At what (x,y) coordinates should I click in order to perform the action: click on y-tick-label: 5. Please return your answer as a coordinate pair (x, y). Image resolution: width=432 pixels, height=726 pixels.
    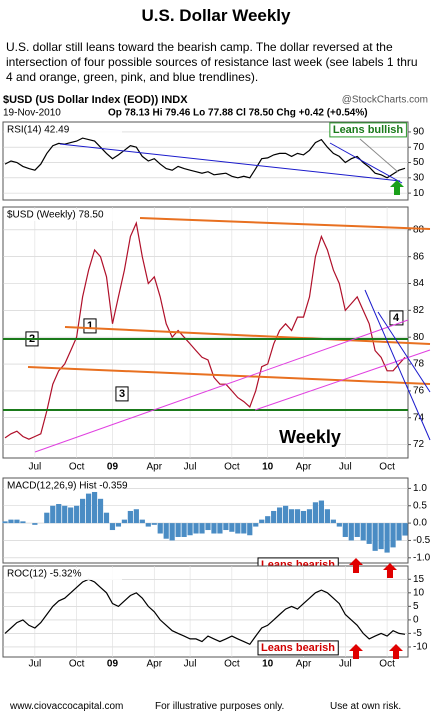
    Looking at the image, I should click on (416, 606).